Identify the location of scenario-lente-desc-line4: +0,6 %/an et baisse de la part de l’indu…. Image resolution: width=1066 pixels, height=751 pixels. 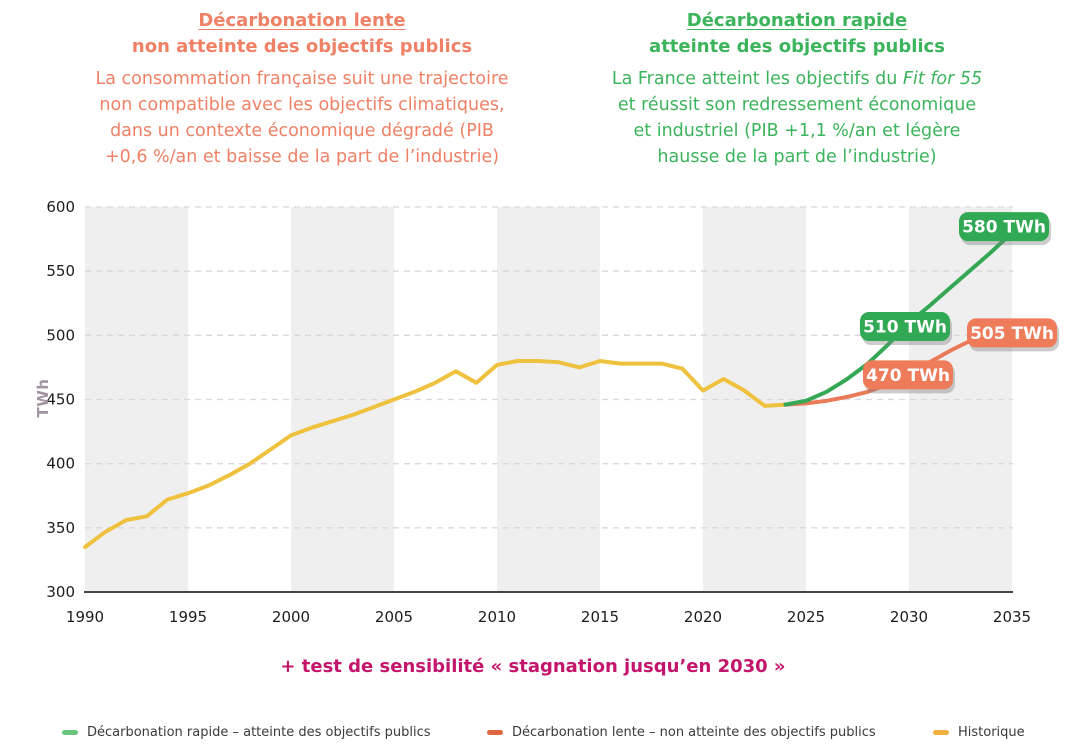
(302, 157).